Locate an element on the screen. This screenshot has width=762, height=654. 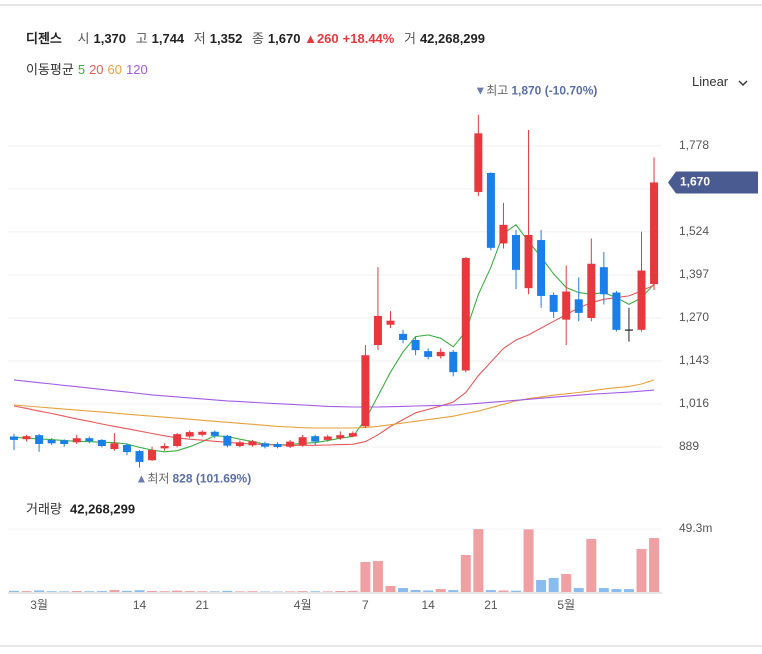
low-label: 저 is located at coordinates (199, 38).